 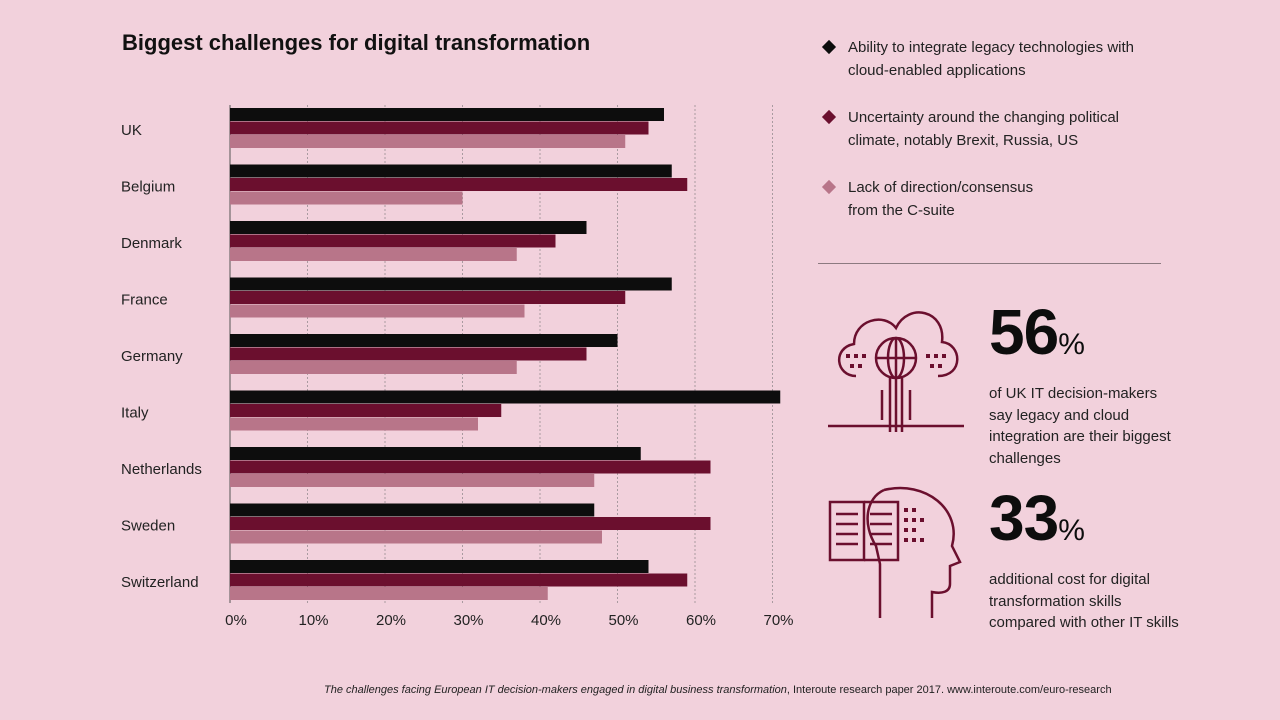 What do you see at coordinates (151, 243) in the screenshot?
I see `category-label: Denmark` at bounding box center [151, 243].